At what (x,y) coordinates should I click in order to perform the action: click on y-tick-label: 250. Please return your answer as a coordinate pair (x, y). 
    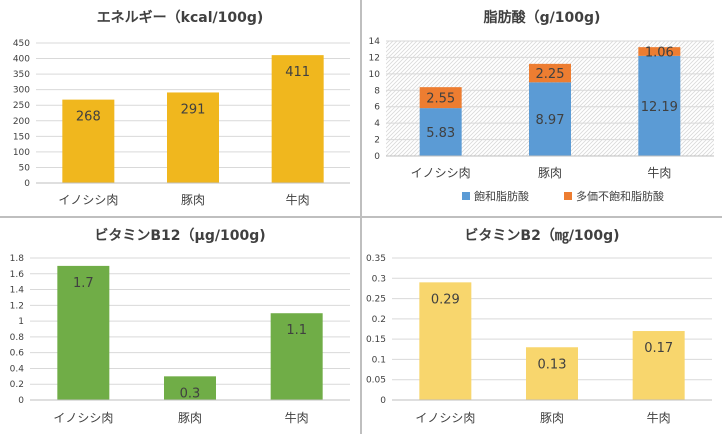
    Looking at the image, I should click on (21, 106).